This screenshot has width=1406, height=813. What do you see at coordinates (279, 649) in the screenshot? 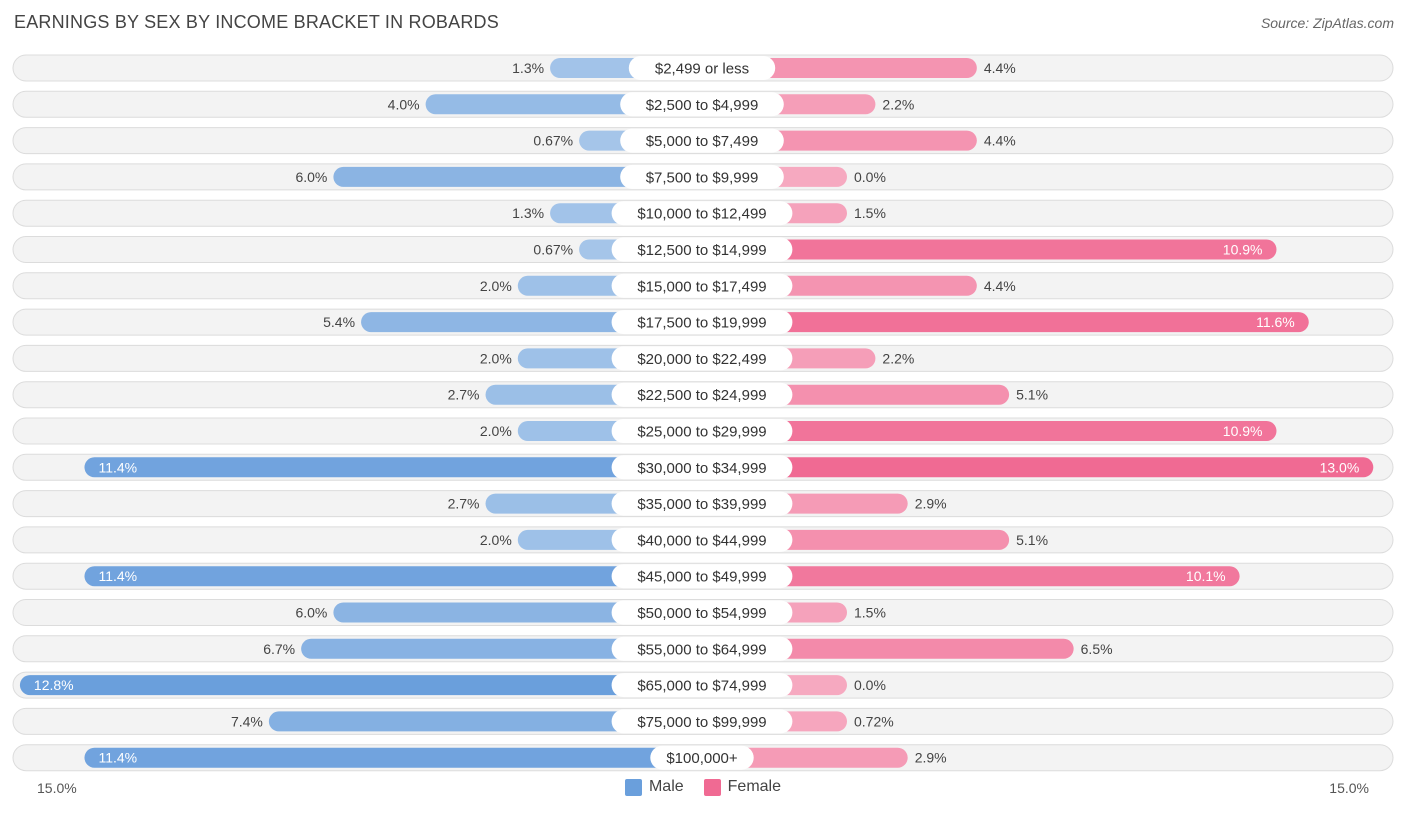
I see `male-value-label: 6.7%` at bounding box center [279, 649].